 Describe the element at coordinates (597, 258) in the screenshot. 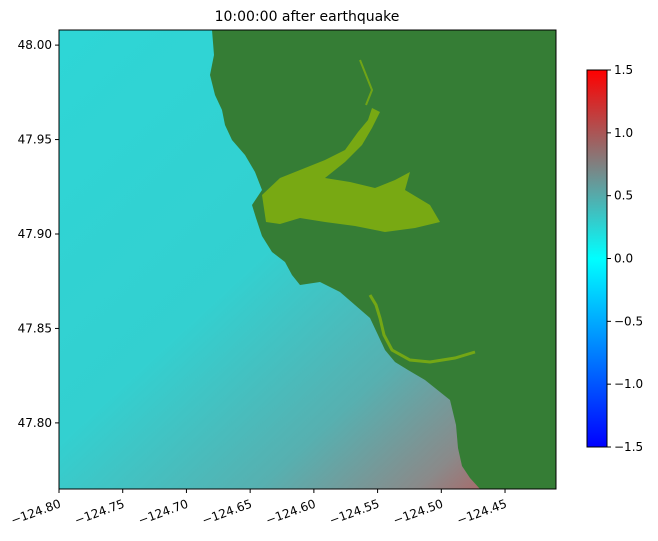

I see `colorbar` at that location.